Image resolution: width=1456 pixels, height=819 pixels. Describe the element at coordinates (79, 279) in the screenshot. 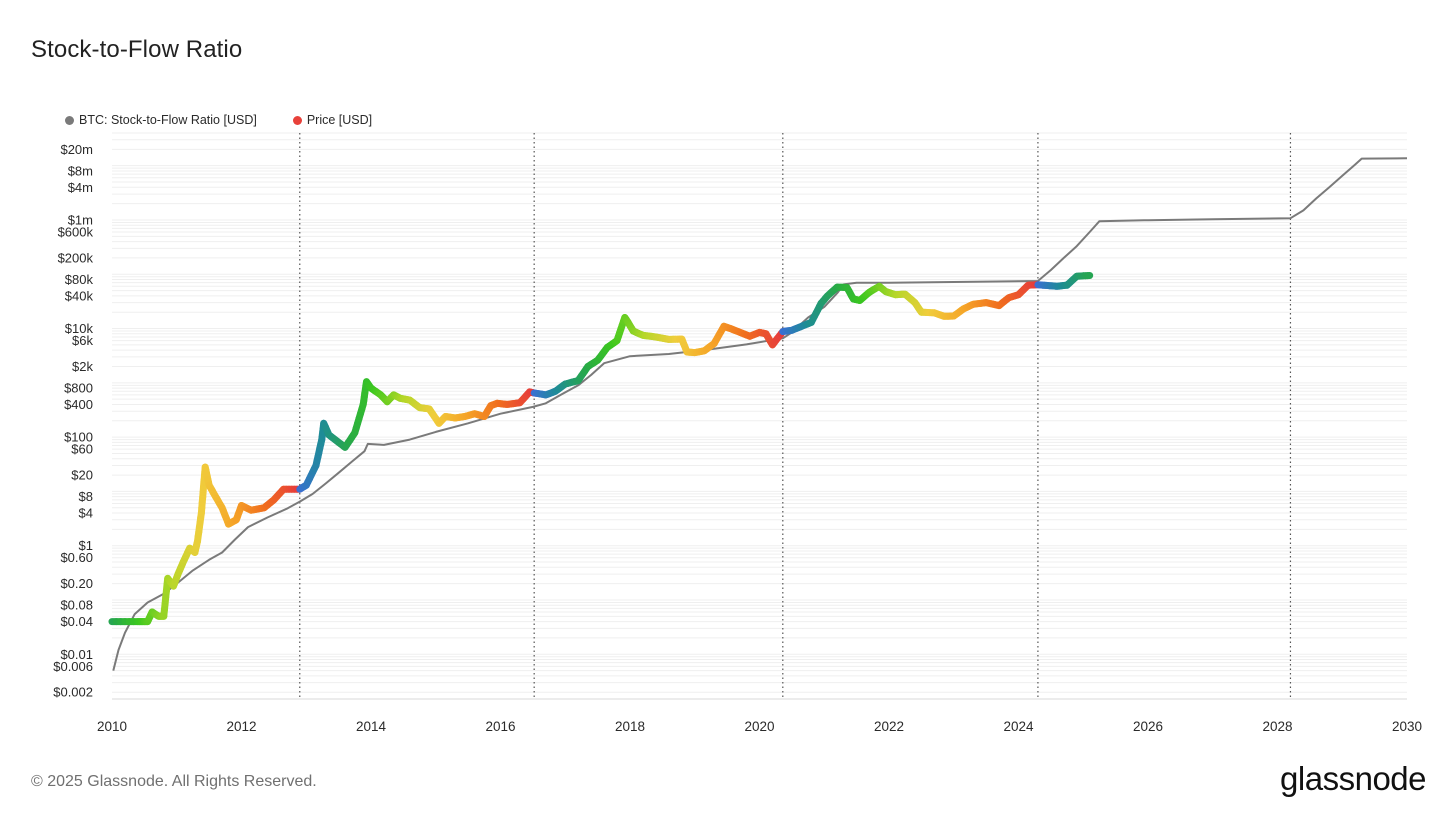

I see `y-tick-label: $80k` at that location.